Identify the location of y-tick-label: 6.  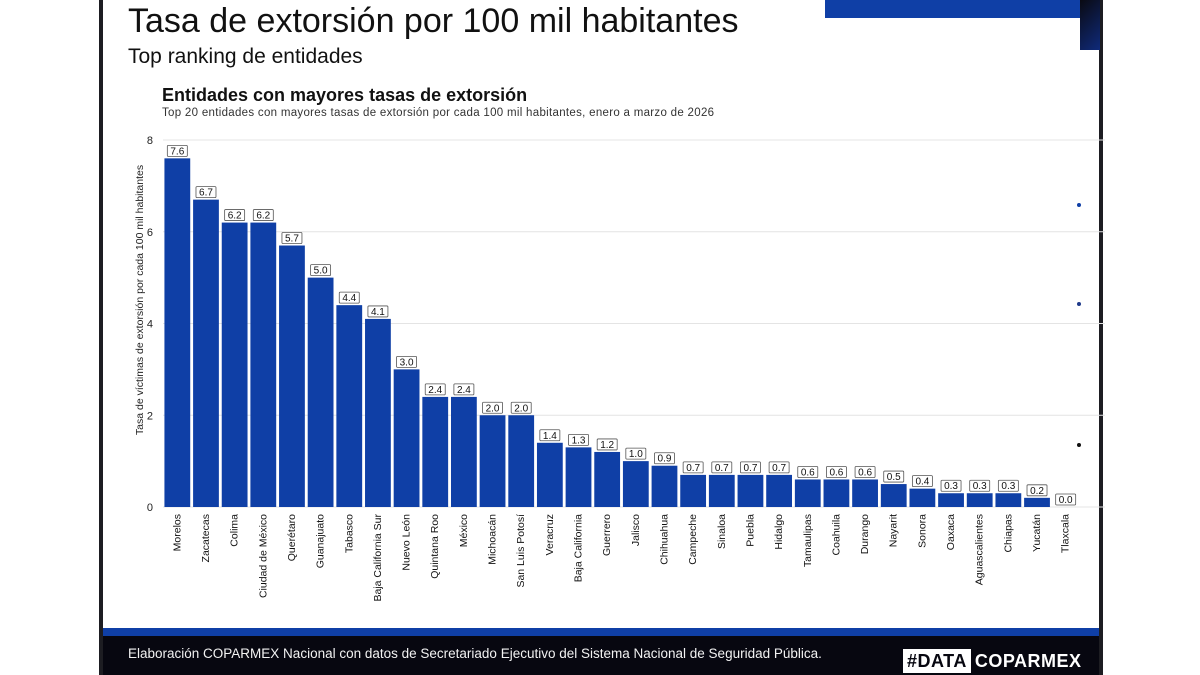
(150, 233).